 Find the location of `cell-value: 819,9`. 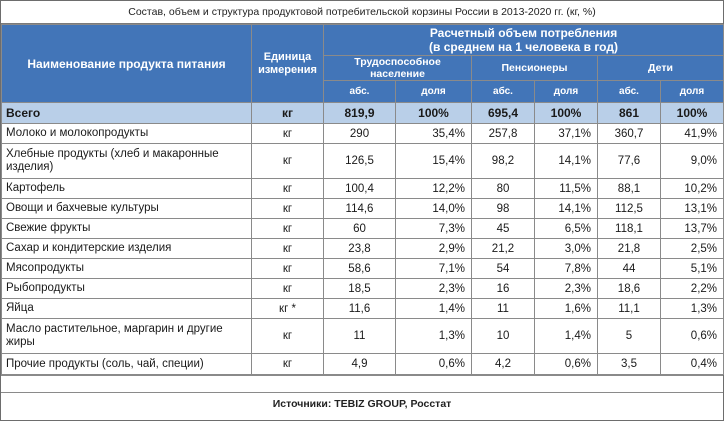

cell-value: 819,9 is located at coordinates (359, 113).